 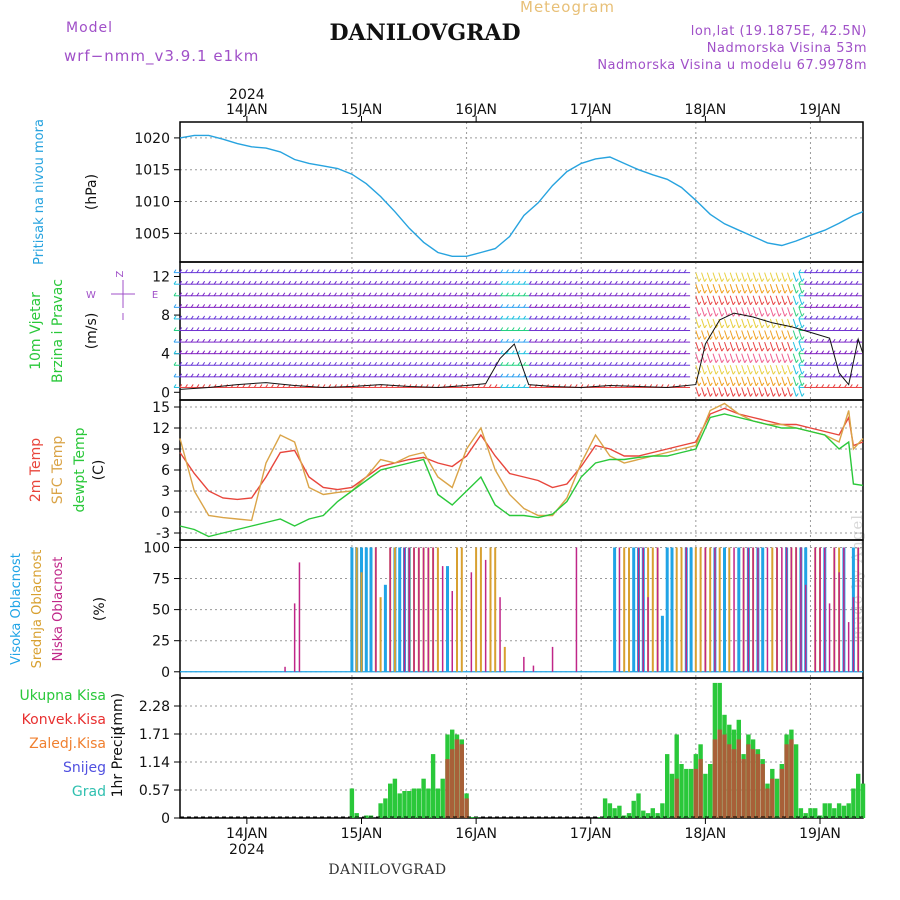 What do you see at coordinates (154, 763) in the screenshot?
I see `y-tick-label: 1.14` at bounding box center [154, 763].